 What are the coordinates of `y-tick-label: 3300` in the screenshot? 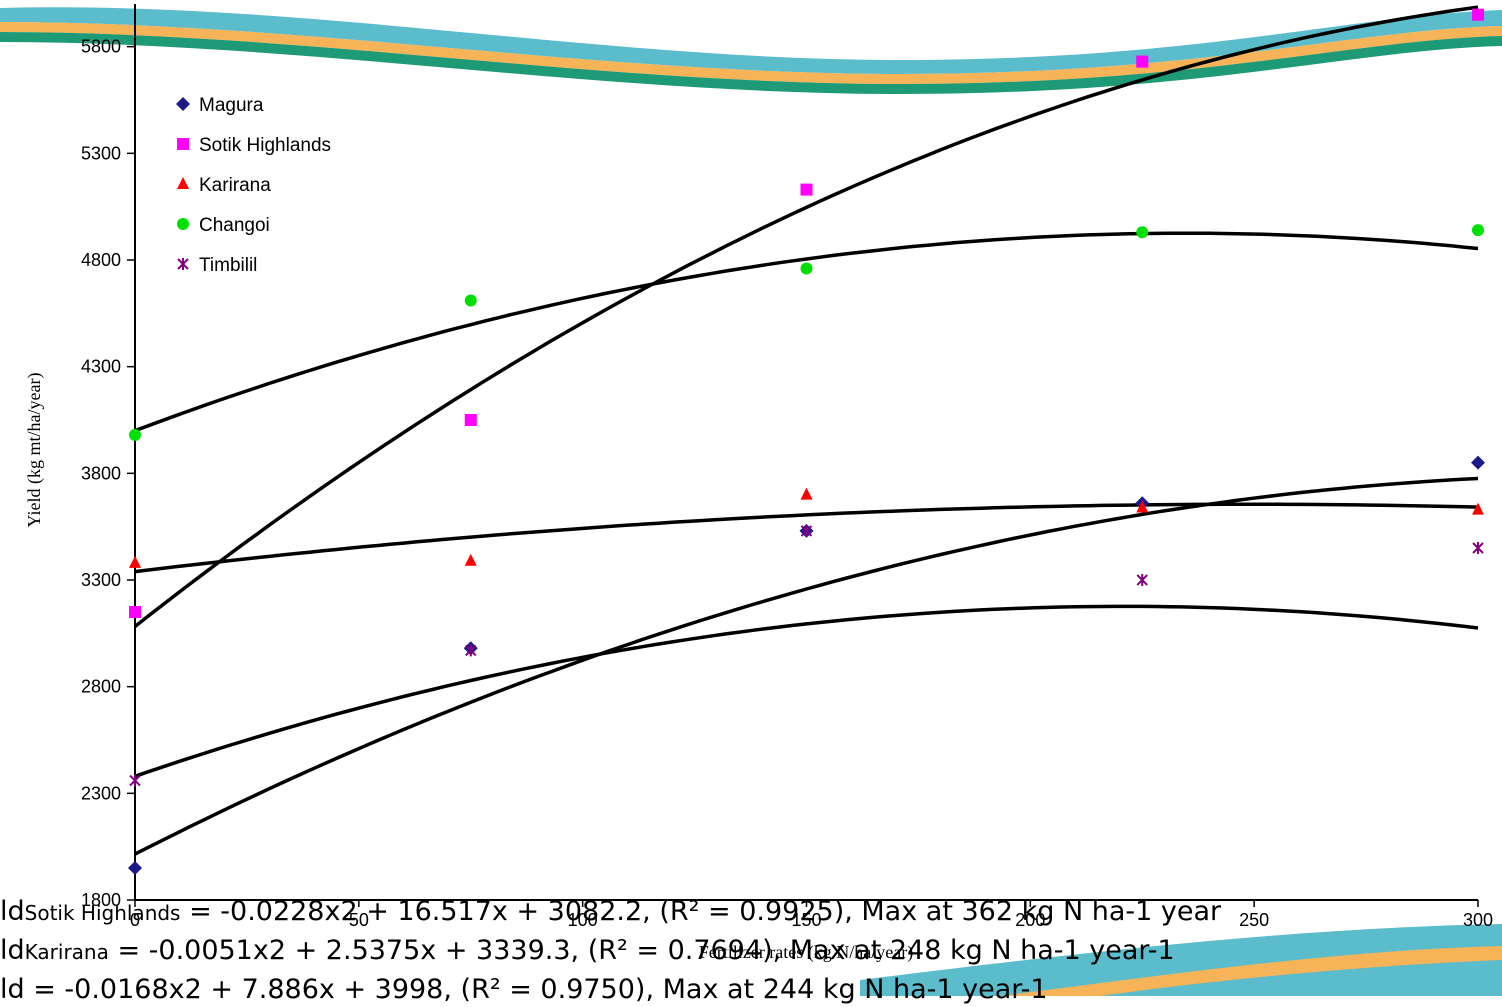 It's located at (101, 580).